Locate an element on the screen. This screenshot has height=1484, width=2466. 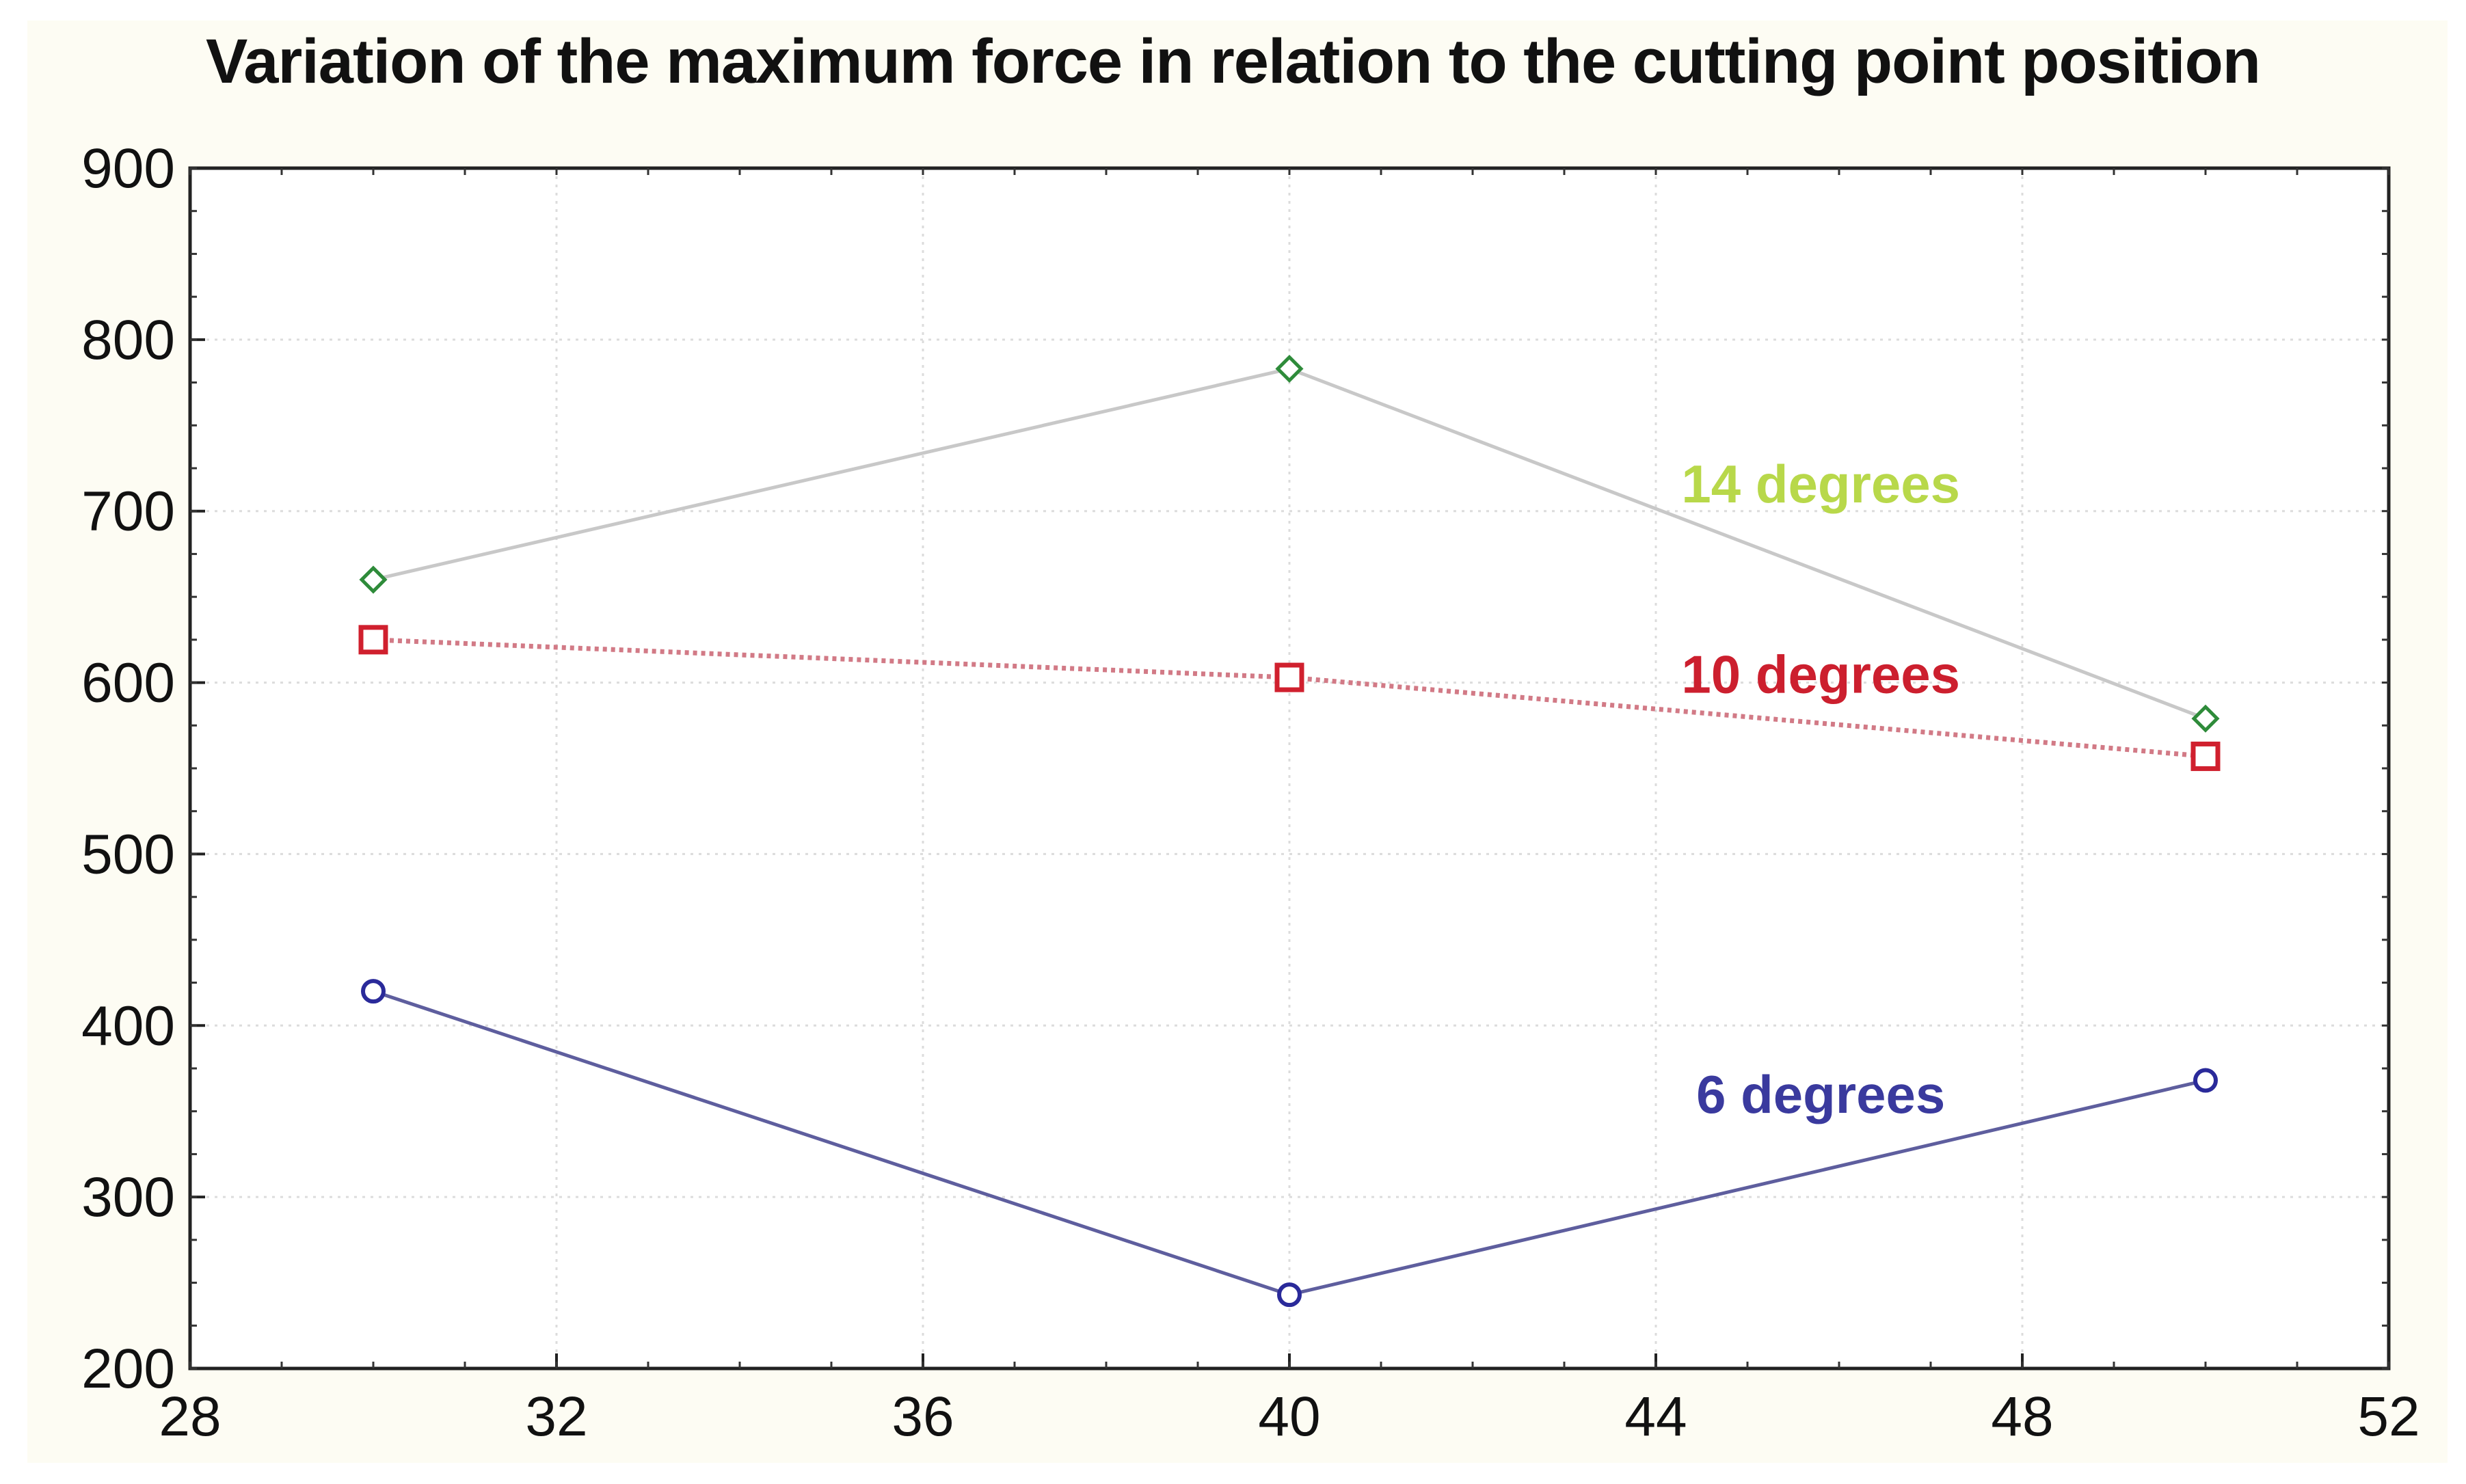
y-tick-label: 600 is located at coordinates (128, 683).